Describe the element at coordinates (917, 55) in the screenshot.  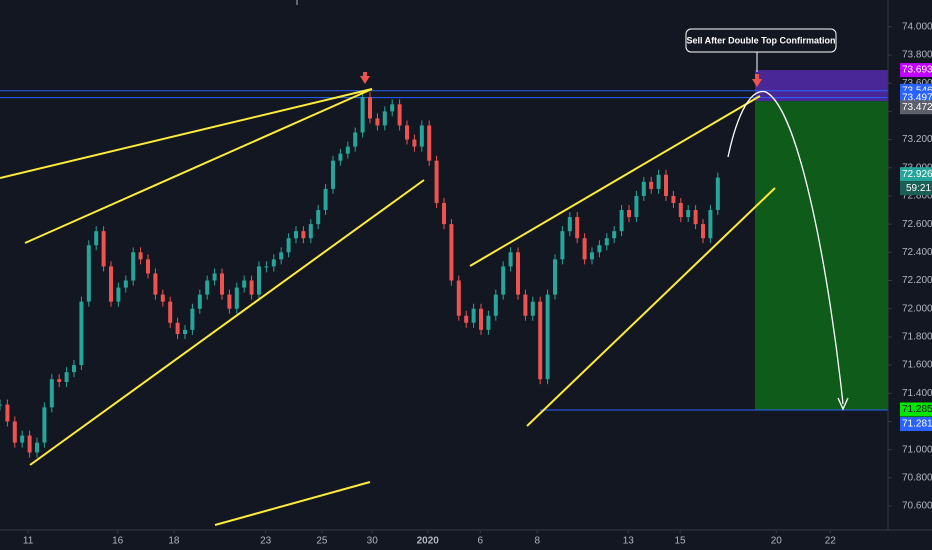
I see `y-tick-label: 73.800` at that location.